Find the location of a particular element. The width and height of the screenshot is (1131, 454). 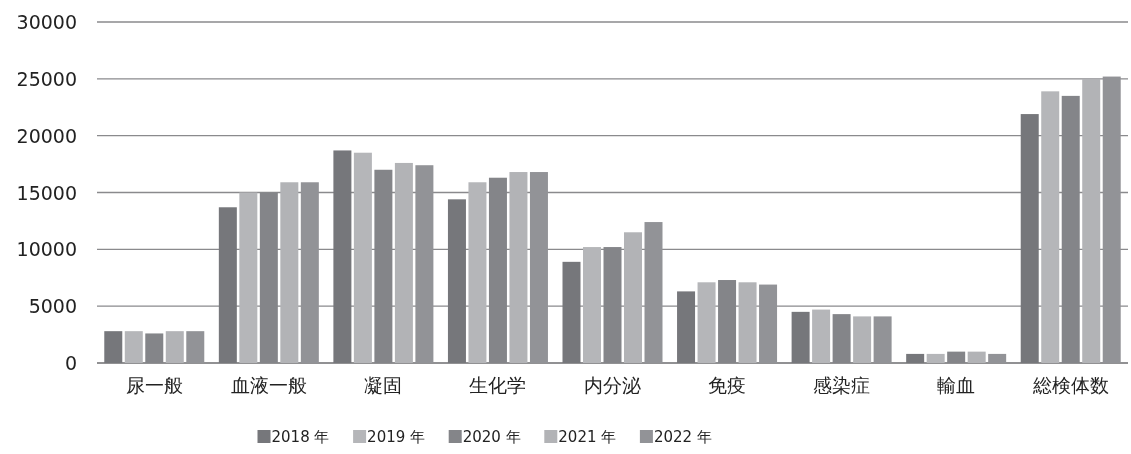

legend-label: 2018 年 is located at coordinates (300, 437).